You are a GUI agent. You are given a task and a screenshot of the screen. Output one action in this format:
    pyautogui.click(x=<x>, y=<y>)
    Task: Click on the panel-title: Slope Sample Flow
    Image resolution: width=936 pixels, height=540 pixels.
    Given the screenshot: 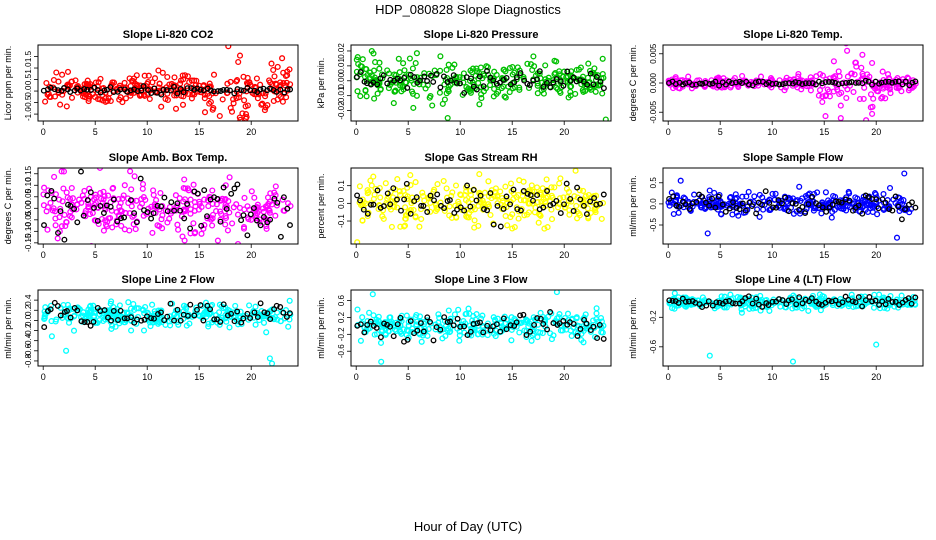 What is the action you would take?
    pyautogui.click(x=793, y=158)
    